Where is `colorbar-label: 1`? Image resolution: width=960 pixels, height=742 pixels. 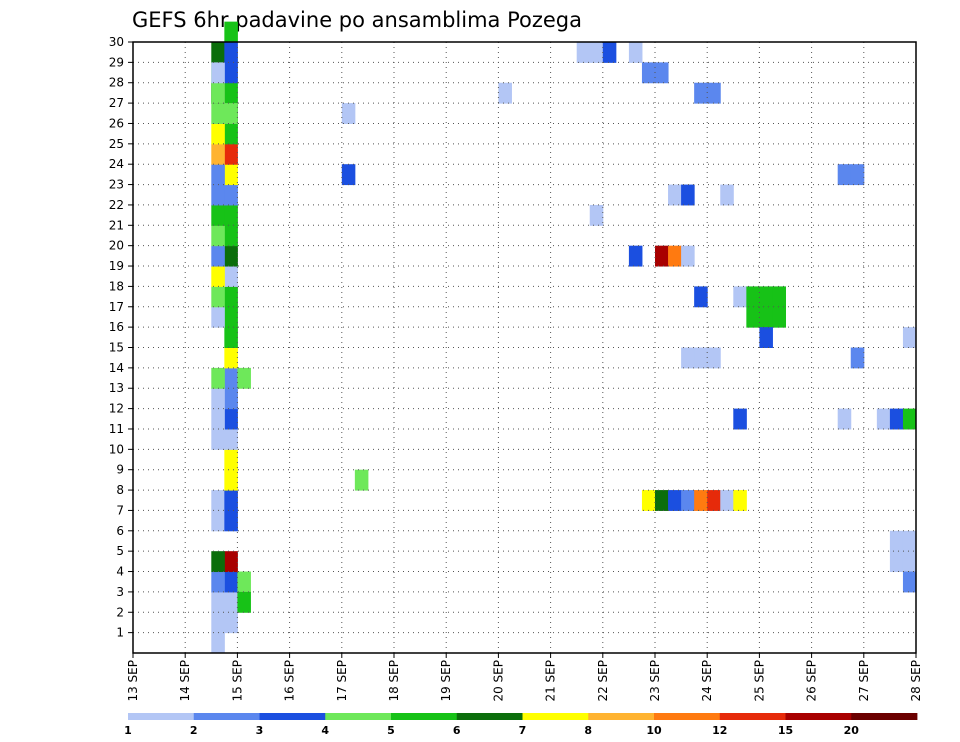
colorbar-label: 1 is located at coordinates (128, 730).